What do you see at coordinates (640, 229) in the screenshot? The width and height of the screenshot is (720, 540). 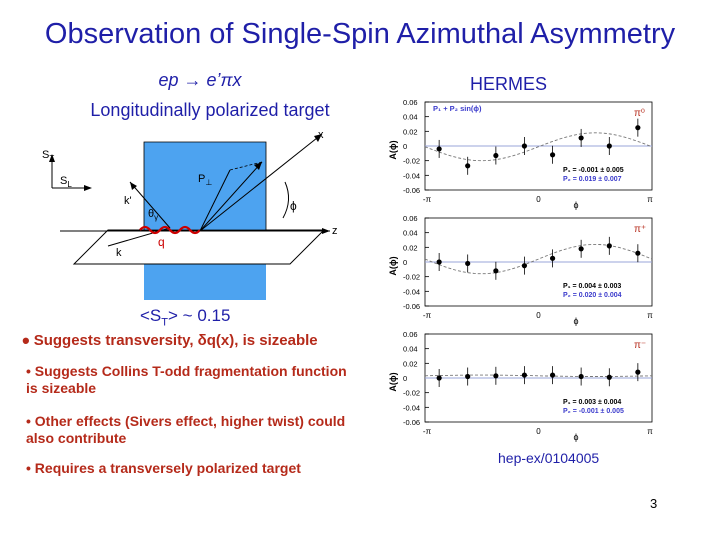 I see `particle-label: π⁺` at bounding box center [640, 229].